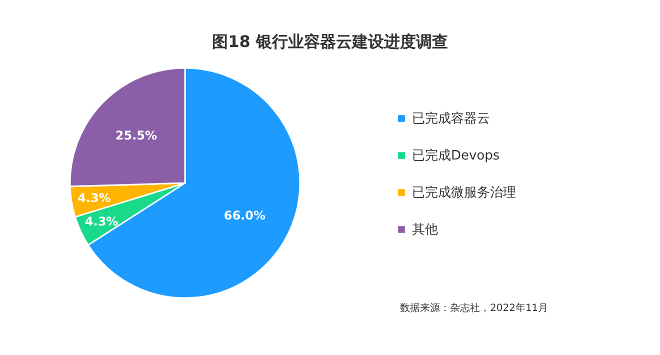  What do you see at coordinates (474, 308) in the screenshot?
I see `source-note: 数据来源：杂志社，2022年11月` at bounding box center [474, 308].